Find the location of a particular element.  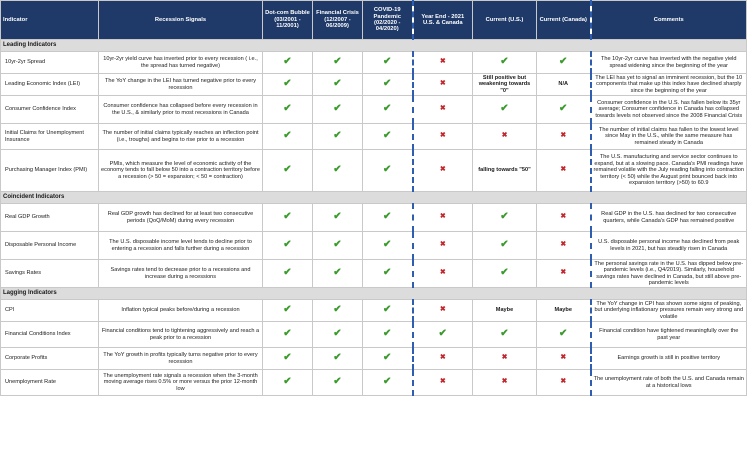

indicator-name: Leading Economic Index (LEI) is located at coordinates (49, 84).